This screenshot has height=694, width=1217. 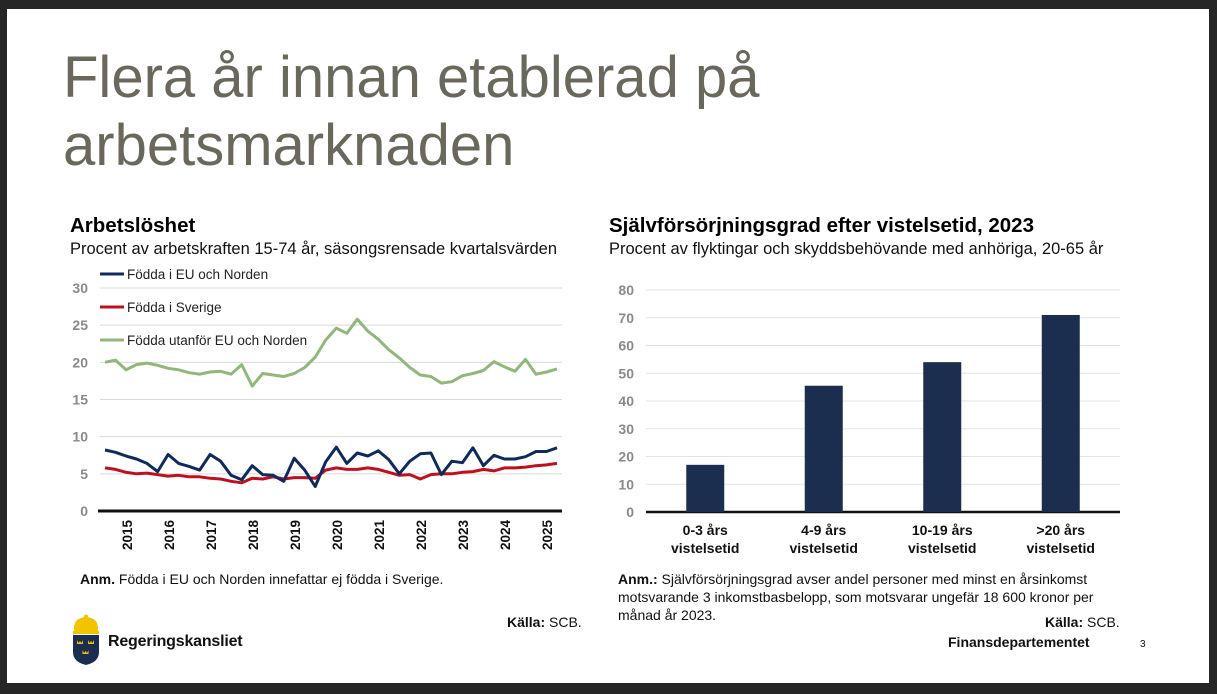 What do you see at coordinates (463, 535) in the screenshot?
I see `x-tick-label: 2023` at bounding box center [463, 535].